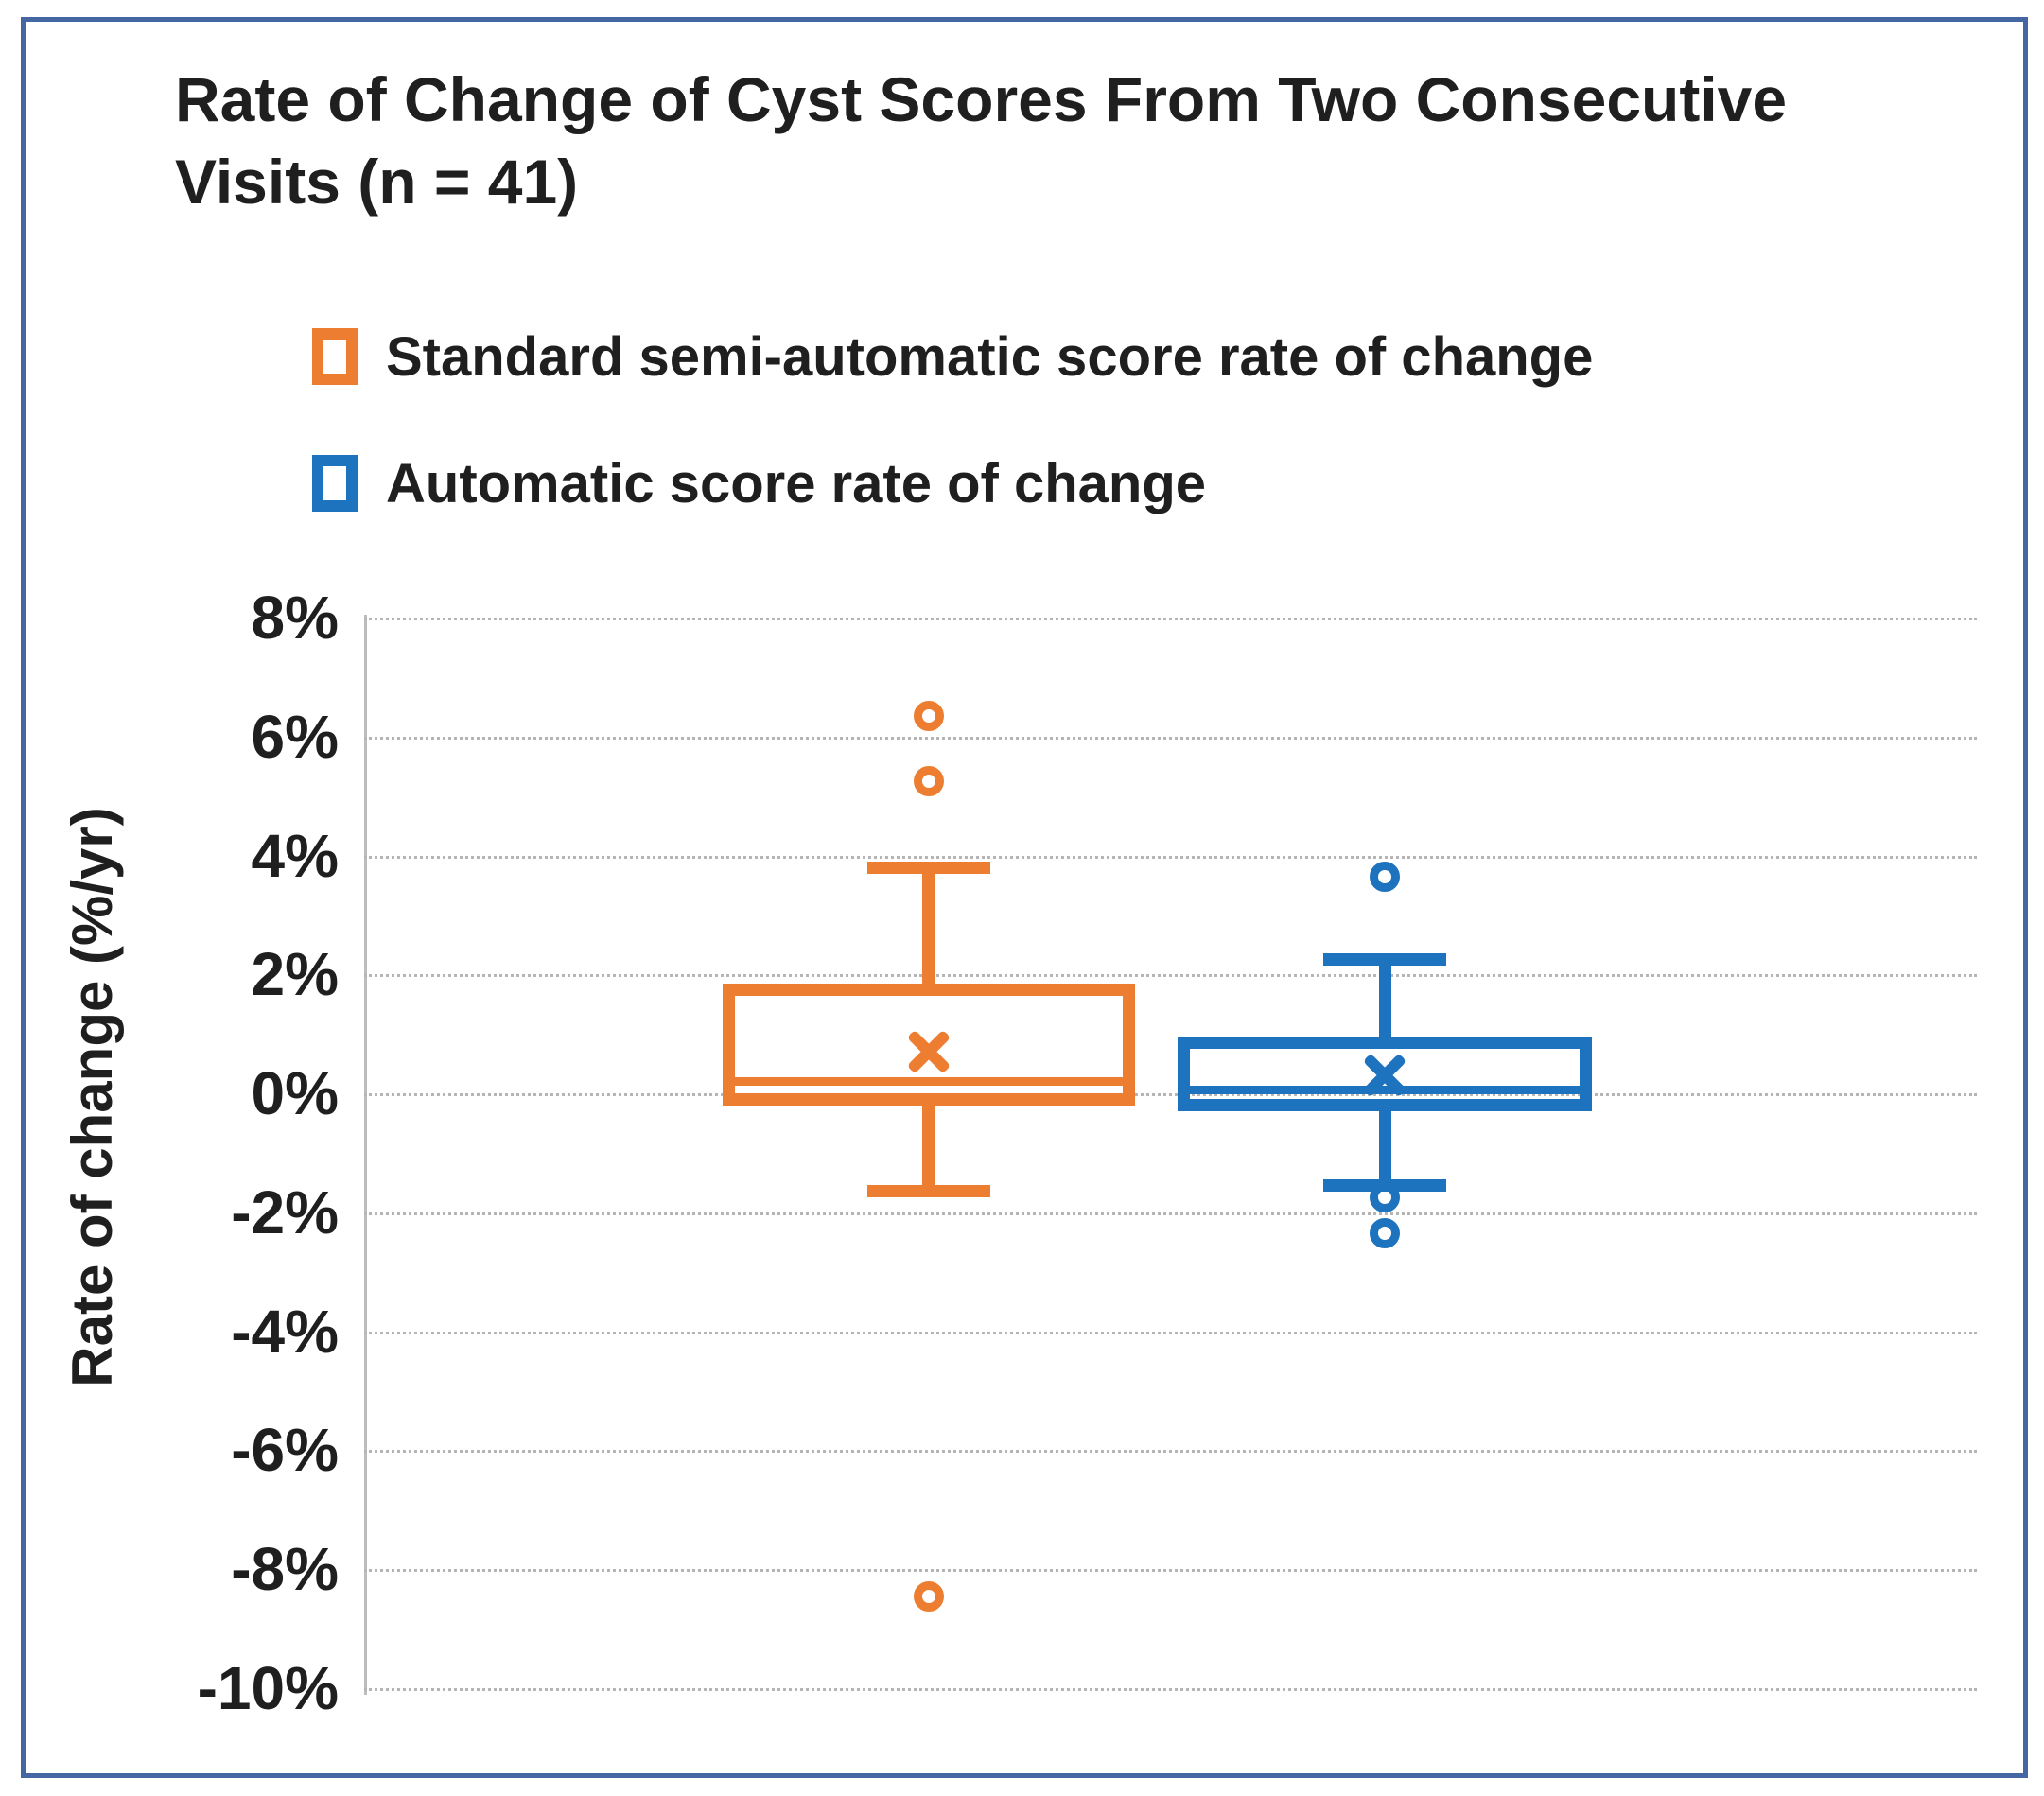 This screenshot has width=2044, height=1796. I want to click on y-axis-line, so click(365, 1155).